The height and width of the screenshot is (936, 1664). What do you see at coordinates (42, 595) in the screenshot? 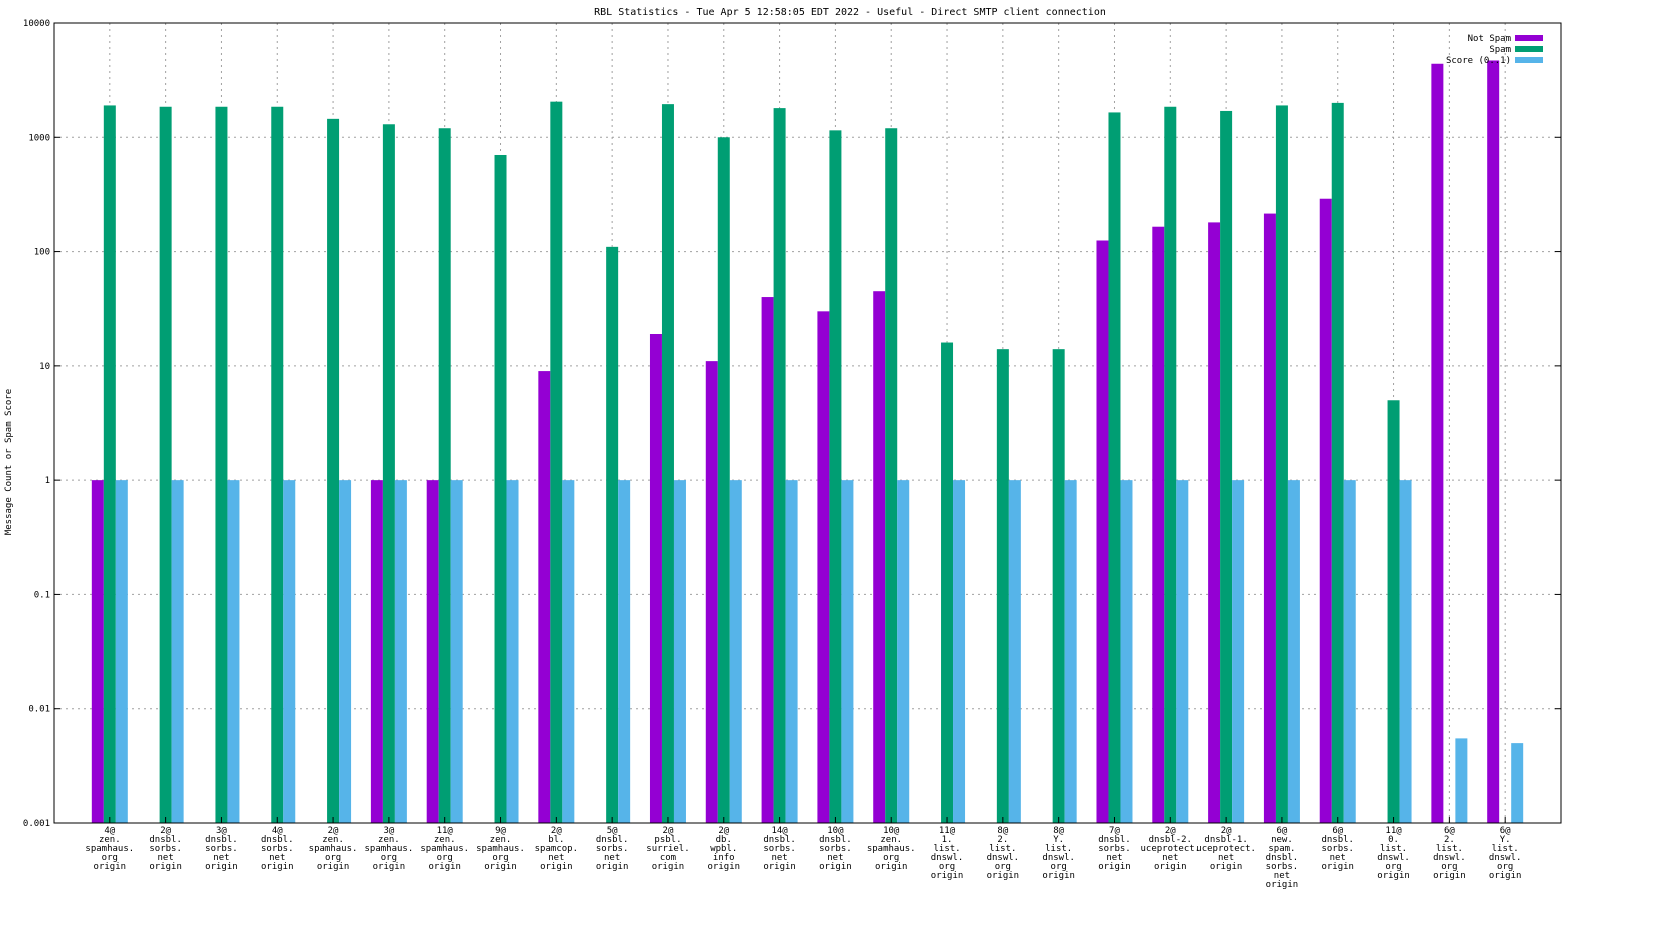
I see `y-tick-label: 0.1` at bounding box center [42, 595].